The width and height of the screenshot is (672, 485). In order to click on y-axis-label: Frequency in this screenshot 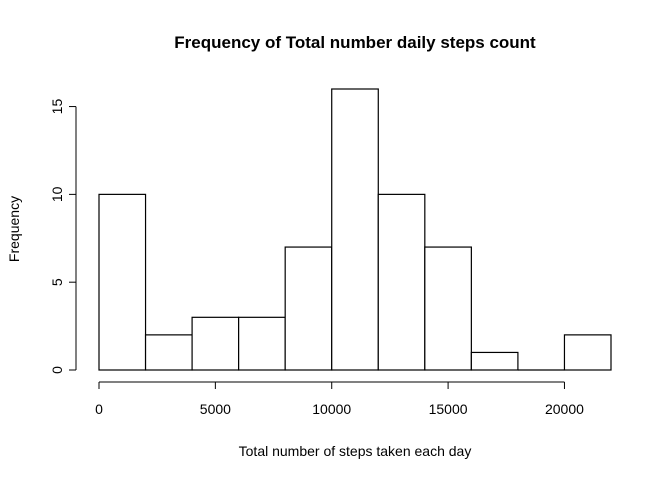, I will do `click(14, 229)`.